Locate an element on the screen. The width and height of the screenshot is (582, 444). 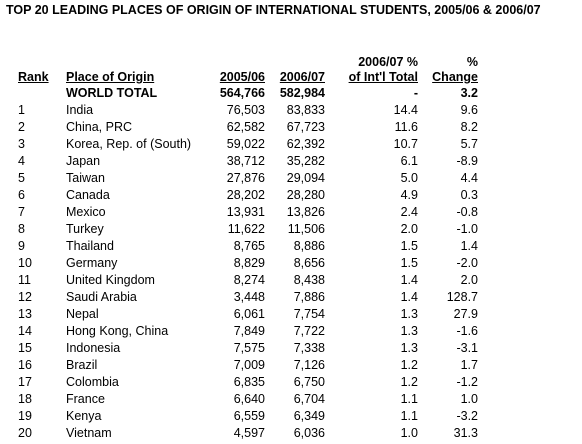
row-cell: 5 is located at coordinates (21, 178).